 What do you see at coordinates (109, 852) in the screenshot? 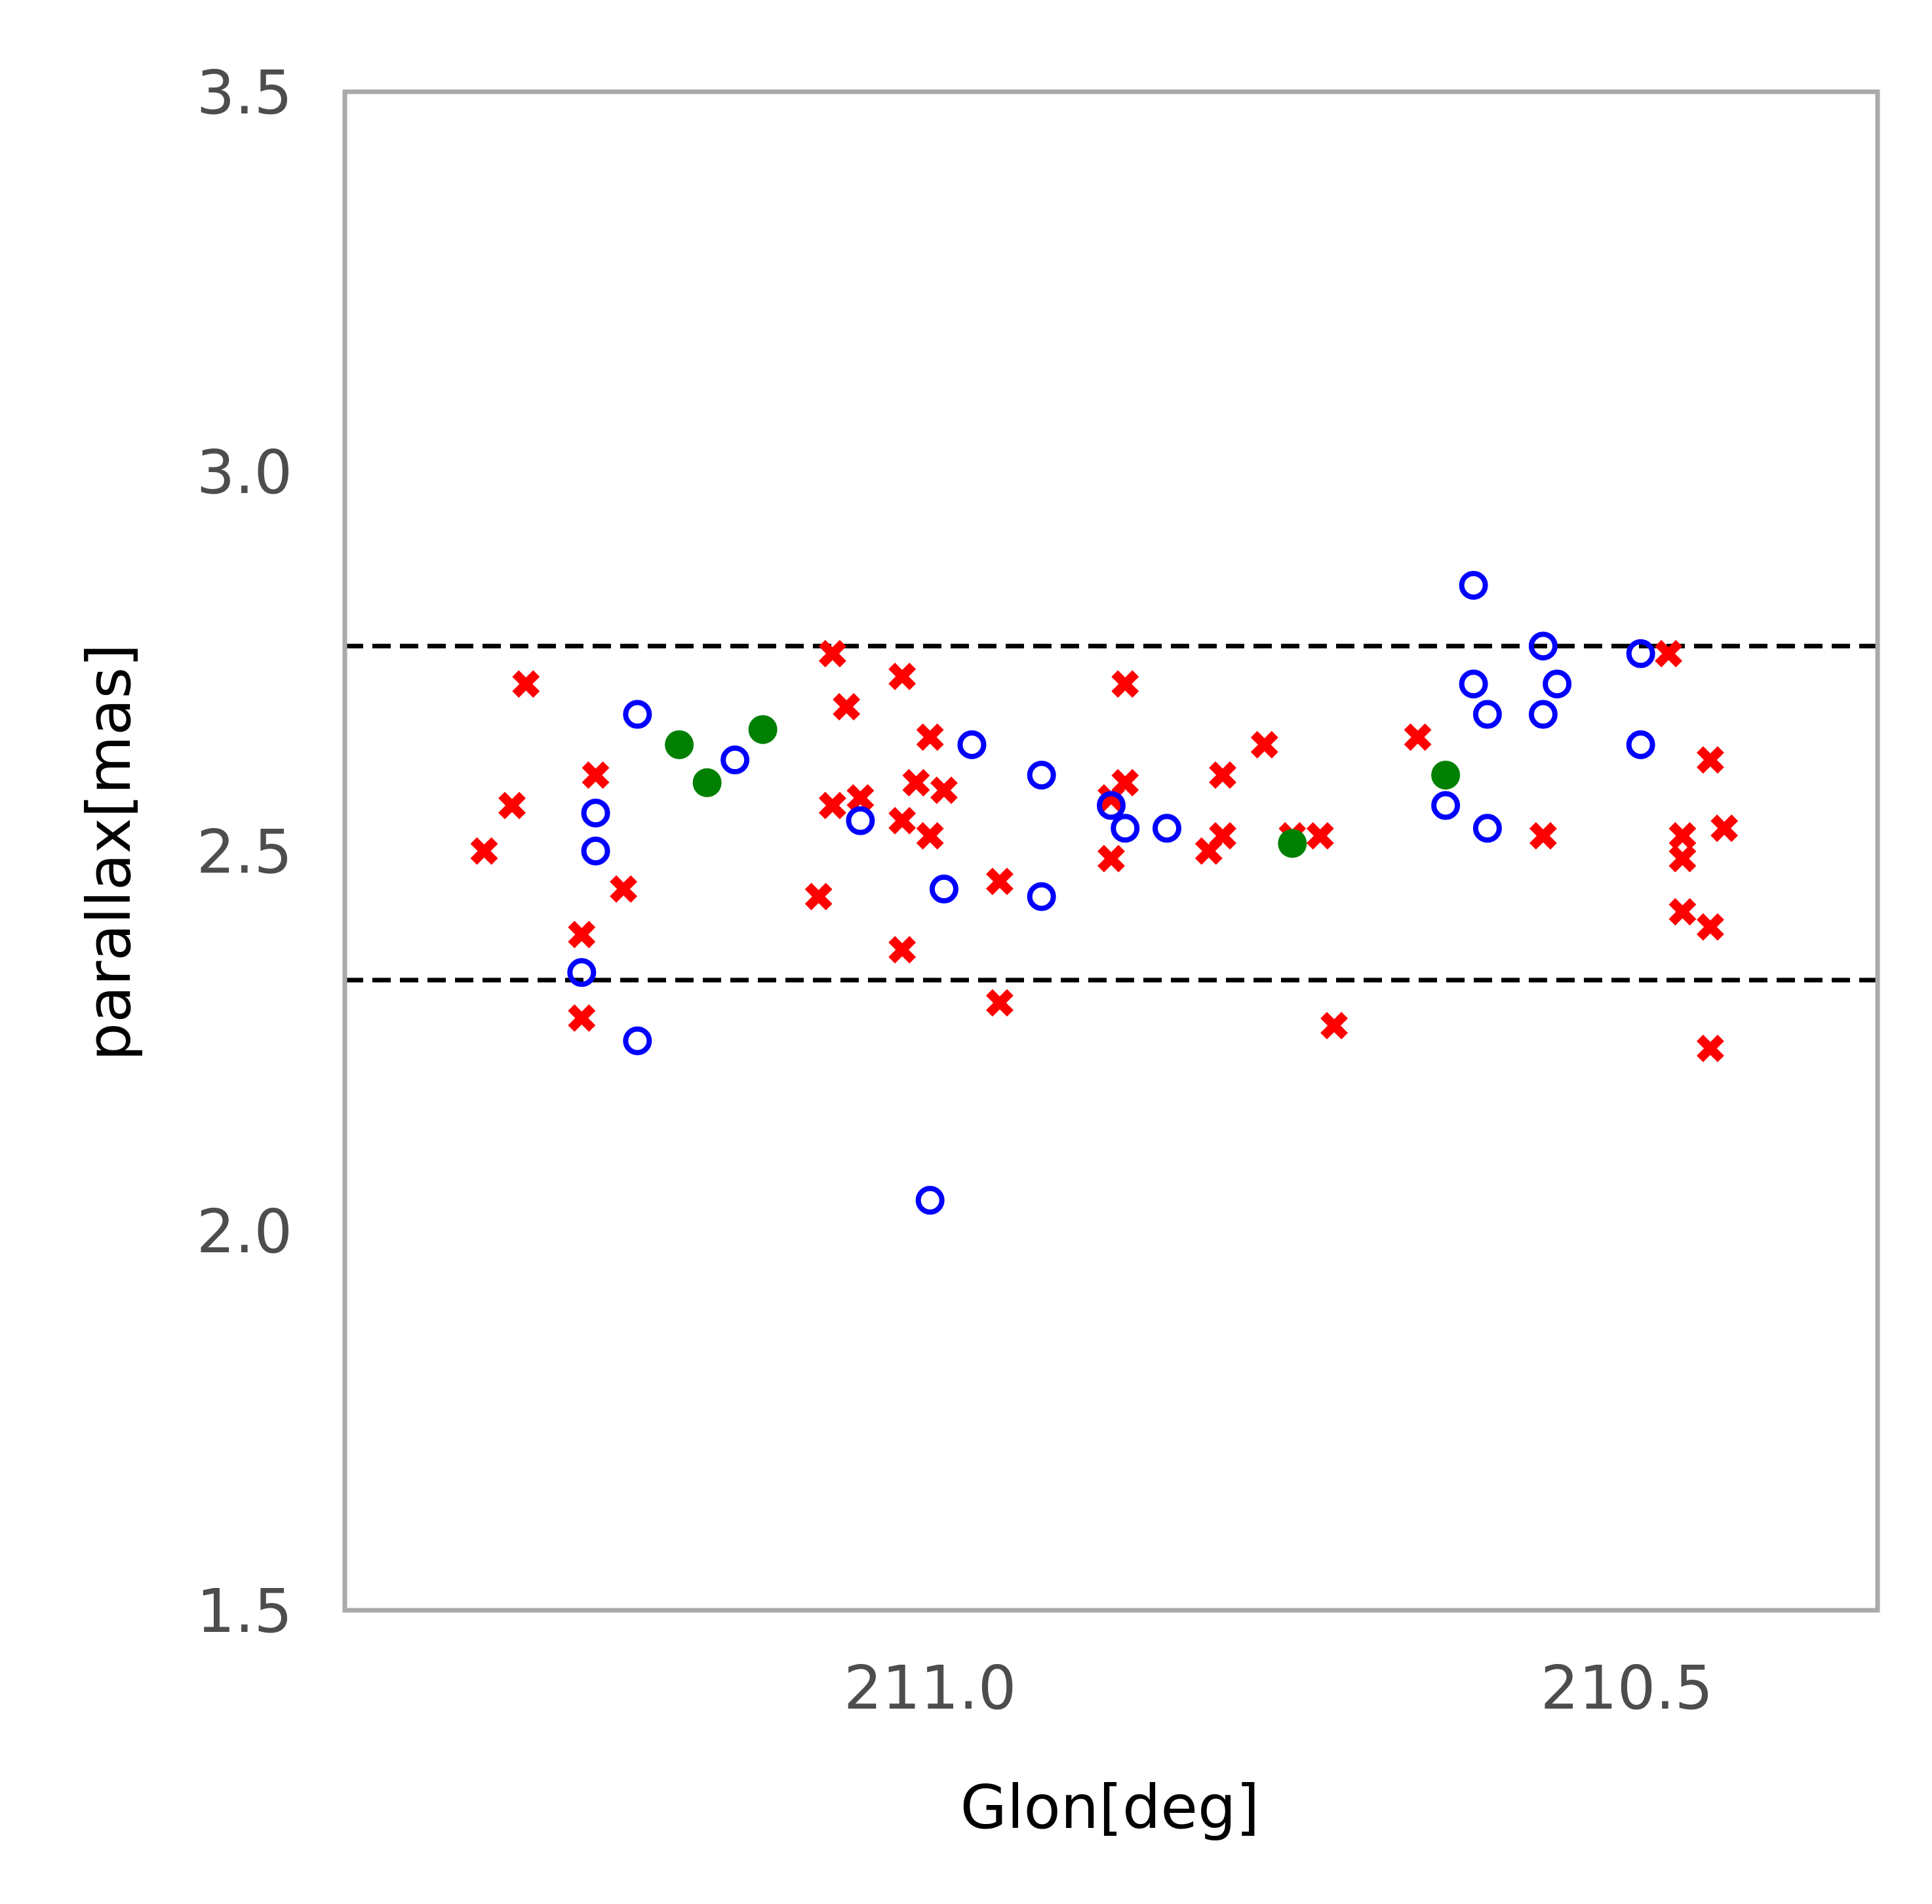
I see `y-axis-label: parallax[mas]` at bounding box center [109, 852].